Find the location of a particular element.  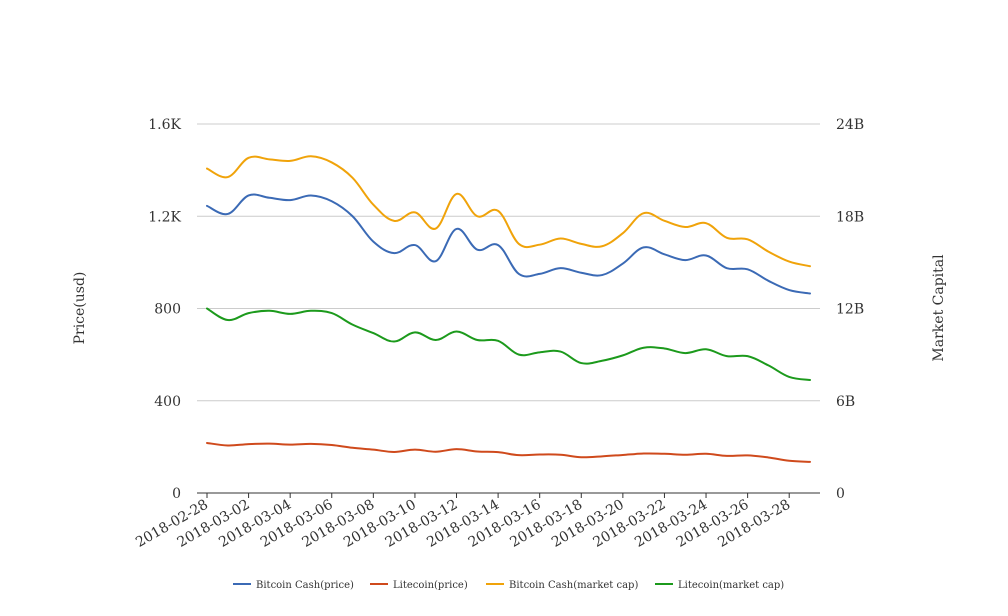

legend-item-bitcoin-cash-market-cap: Bitcoin Cash(market cap) is located at coordinates (562, 585).